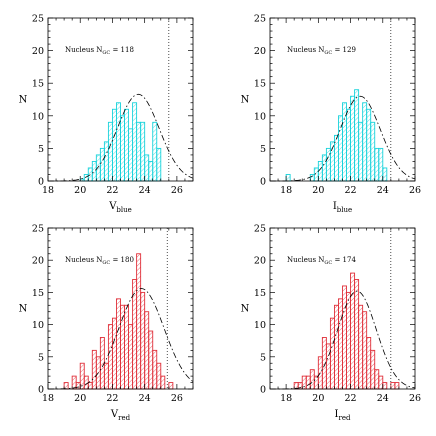  I want to click on annotation-value: = 180, so click(122, 260).